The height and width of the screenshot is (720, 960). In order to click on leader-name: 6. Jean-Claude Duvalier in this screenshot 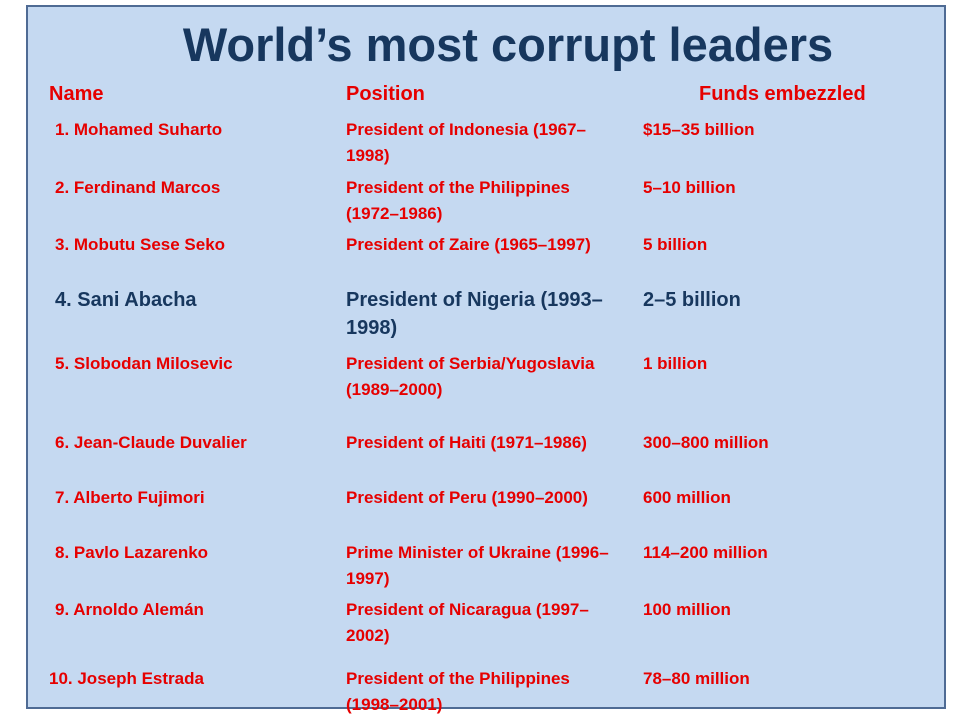, I will do `click(151, 442)`.